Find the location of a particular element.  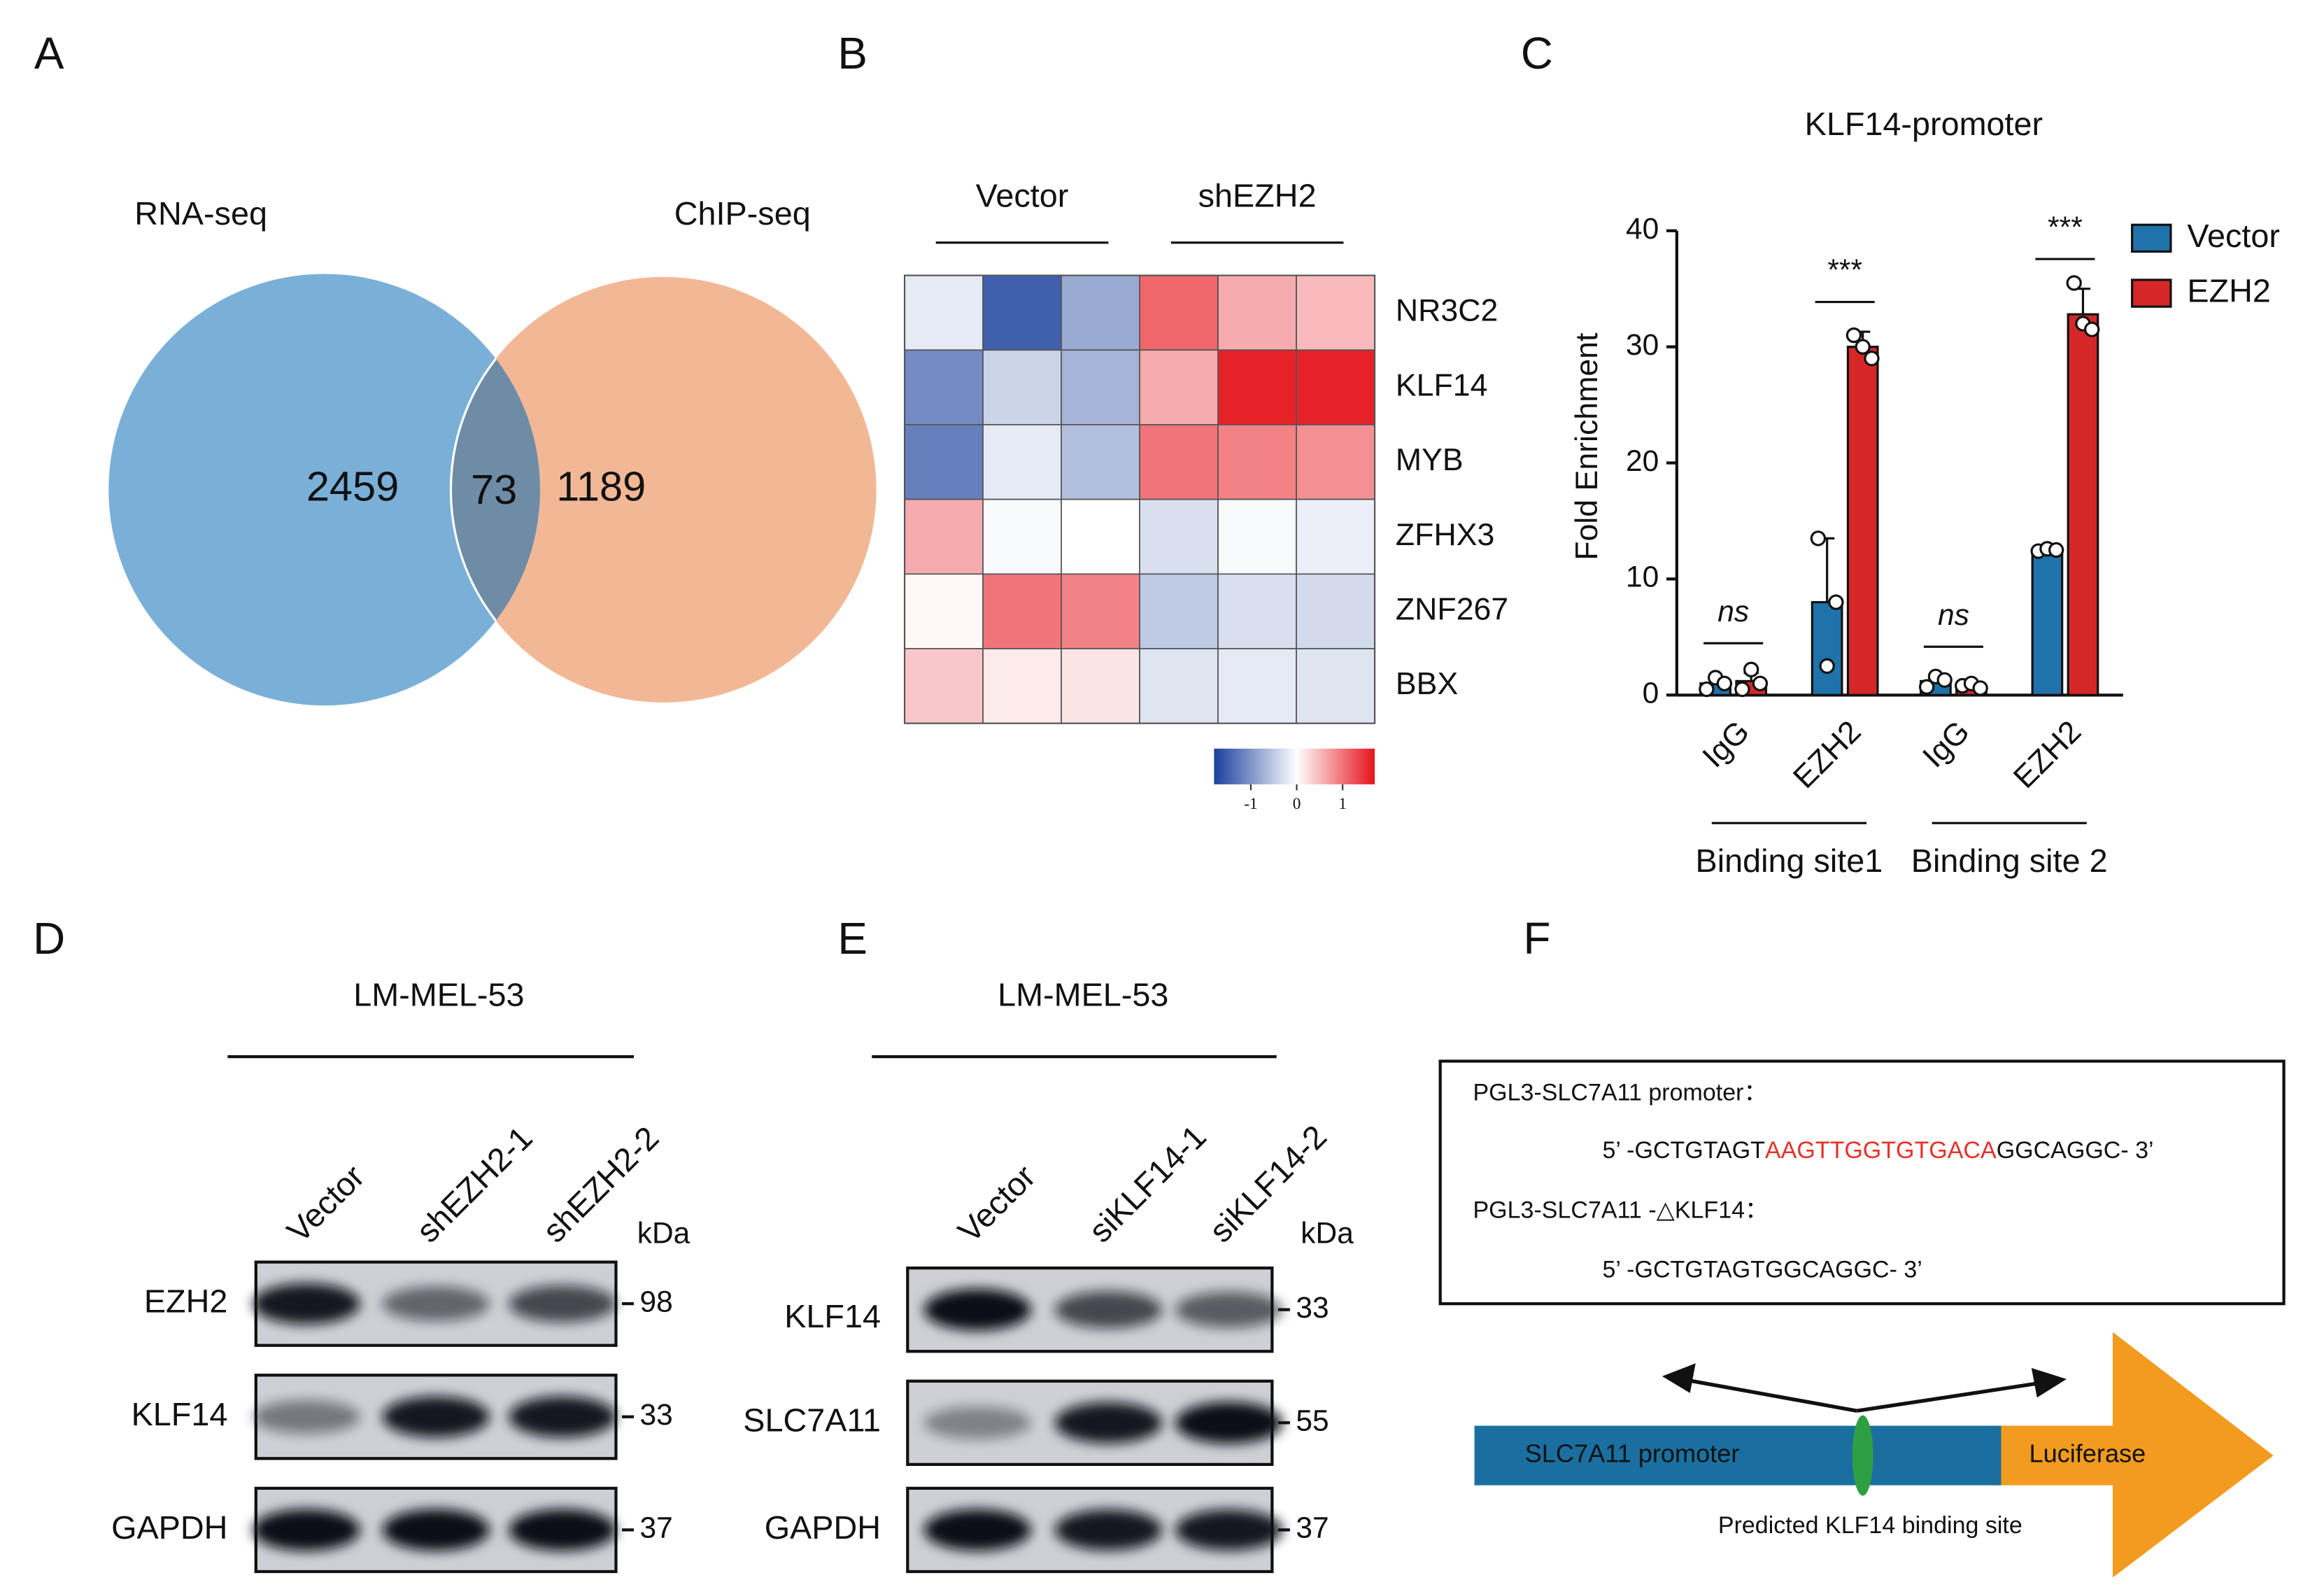

construct-name: PGL3-SLC7A11 promoter： is located at coordinates (1620, 1092).